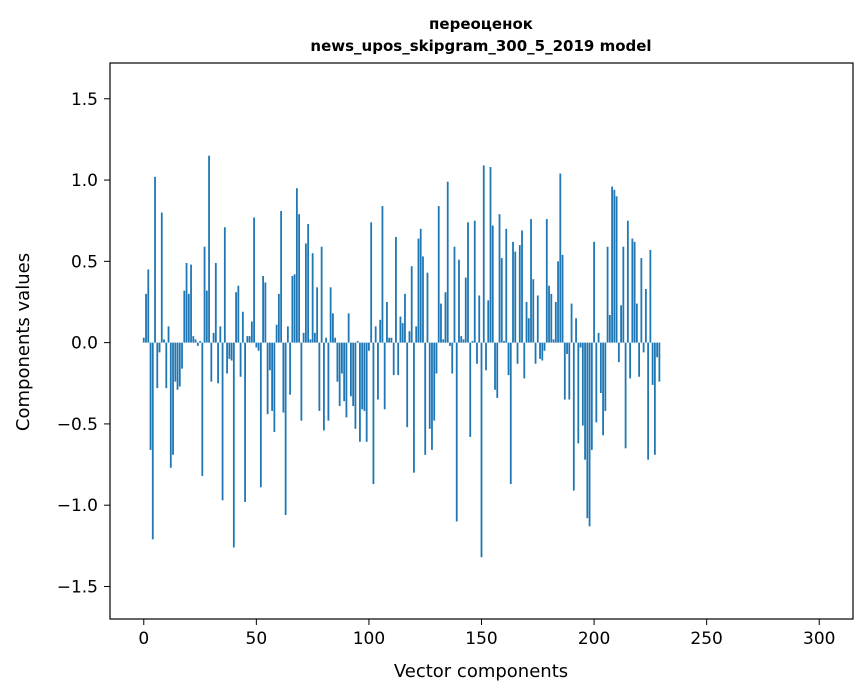 The height and width of the screenshot is (696, 867). I want to click on chart-title-line1: переоценок, so click(481, 24).